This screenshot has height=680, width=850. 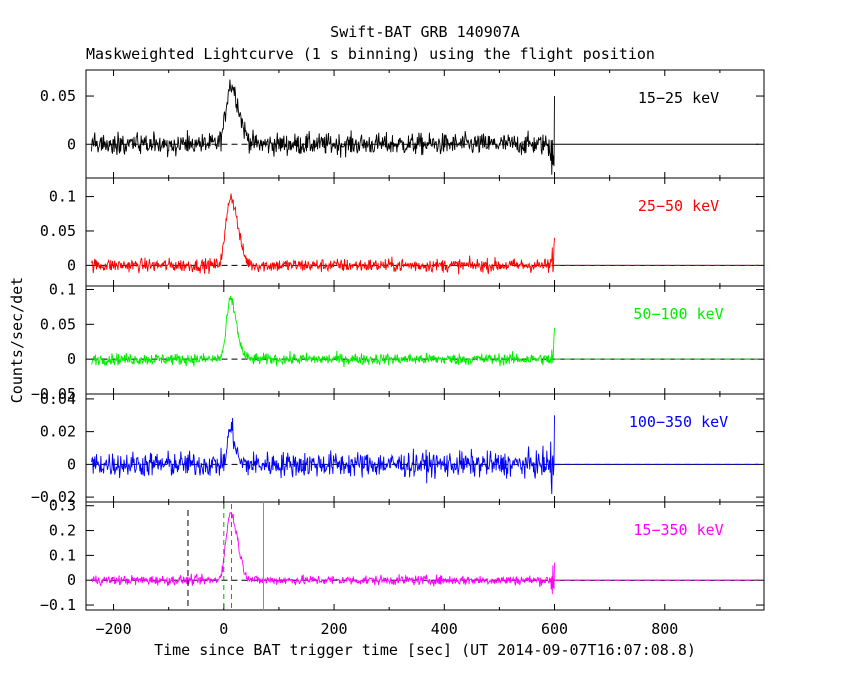 What do you see at coordinates (62, 506) in the screenshot?
I see `y-tick-label: 0.3` at bounding box center [62, 506].